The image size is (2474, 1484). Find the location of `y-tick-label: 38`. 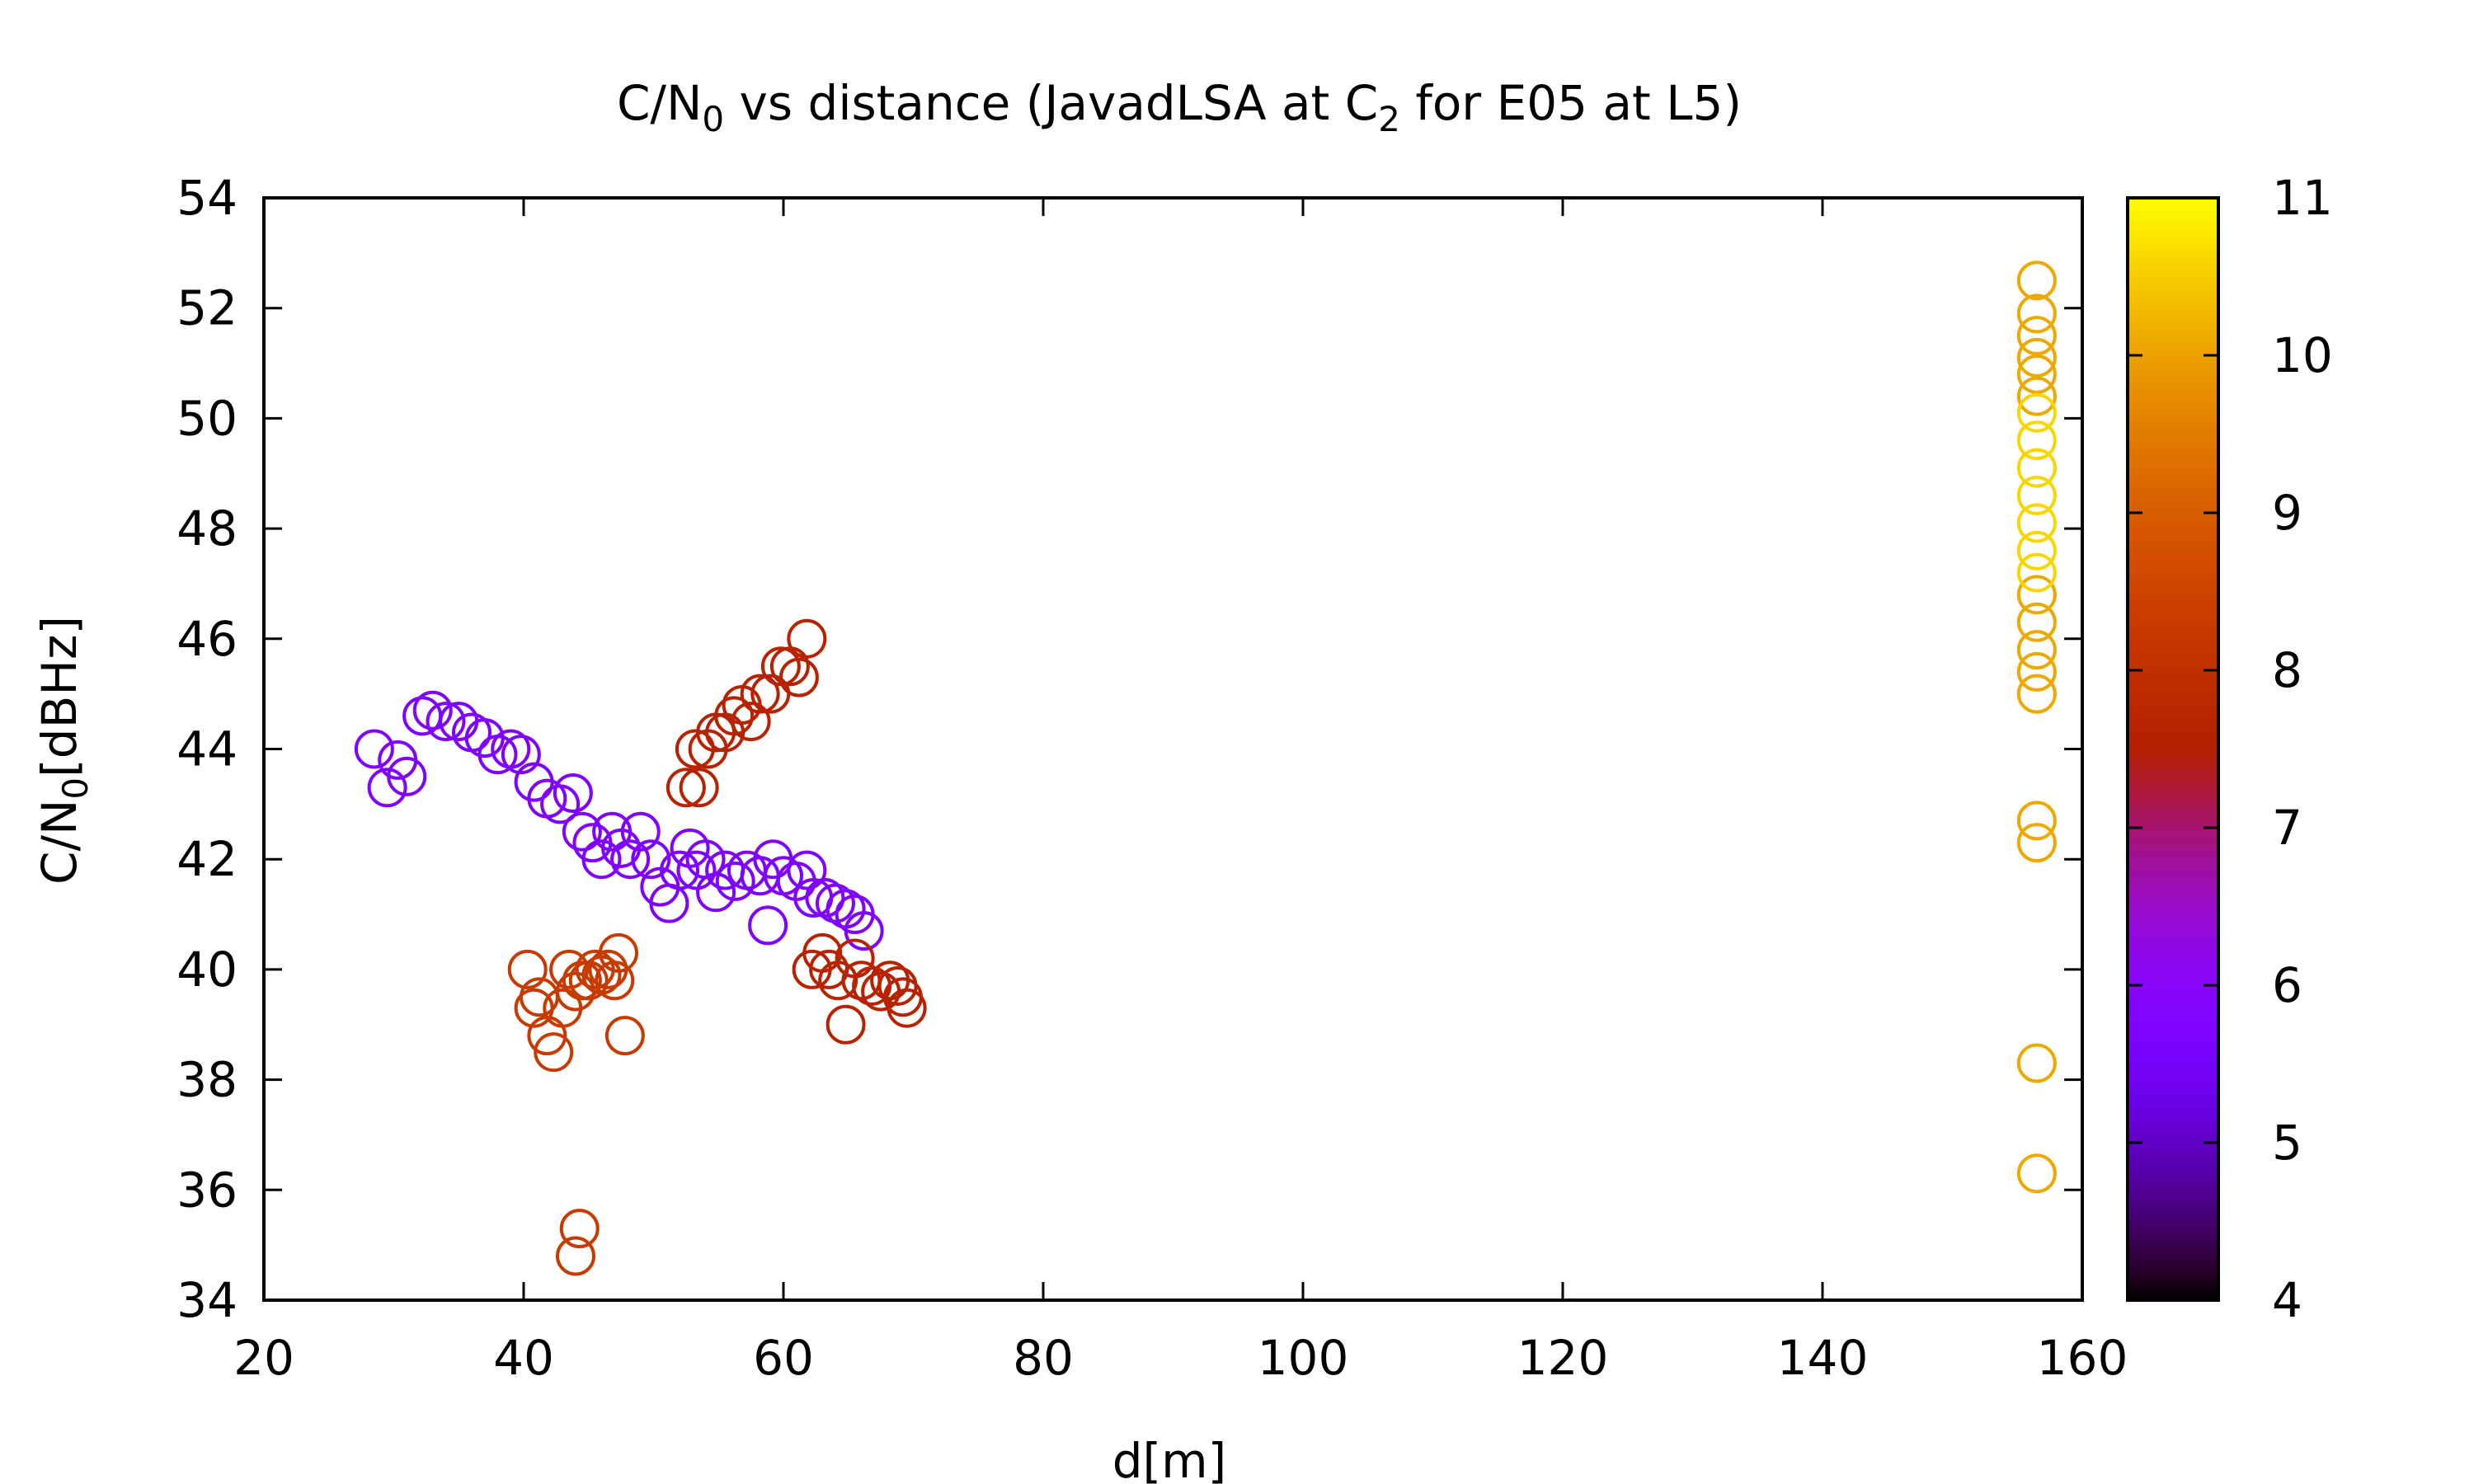

y-tick-label: 38 is located at coordinates (207, 1080).